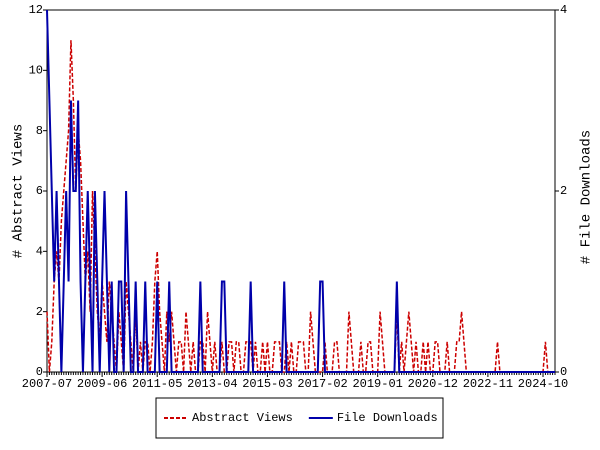 This screenshot has height=450, width=600. Describe the element at coordinates (36, 71) in the screenshot. I see `y-tick-label: 10` at that location.